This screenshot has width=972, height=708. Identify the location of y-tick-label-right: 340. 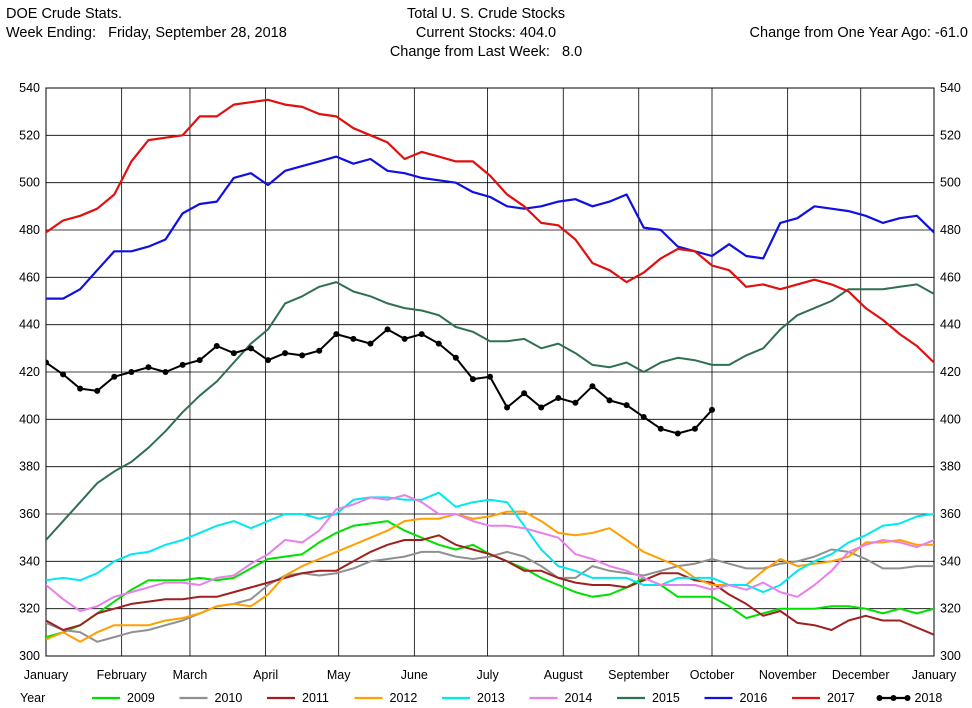
(950, 561).